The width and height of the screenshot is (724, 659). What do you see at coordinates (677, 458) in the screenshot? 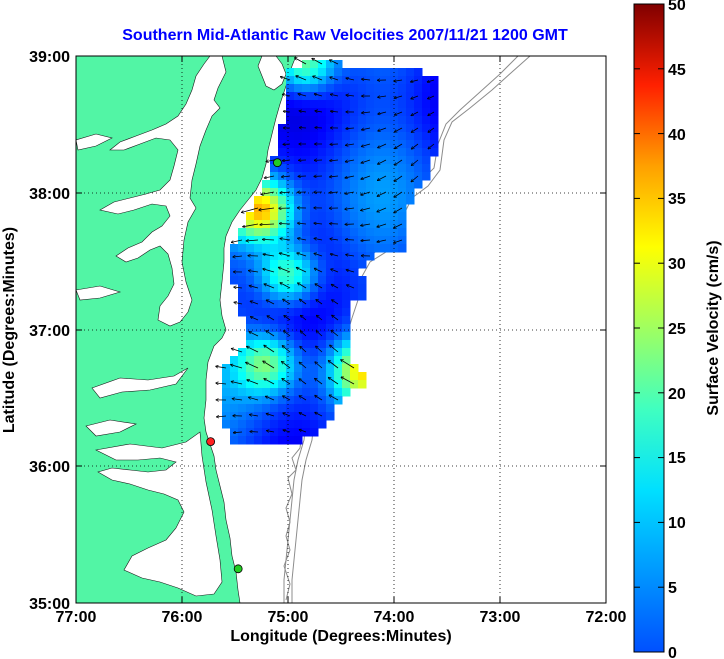
I see `colorbar-tick-label: 15` at bounding box center [677, 458].